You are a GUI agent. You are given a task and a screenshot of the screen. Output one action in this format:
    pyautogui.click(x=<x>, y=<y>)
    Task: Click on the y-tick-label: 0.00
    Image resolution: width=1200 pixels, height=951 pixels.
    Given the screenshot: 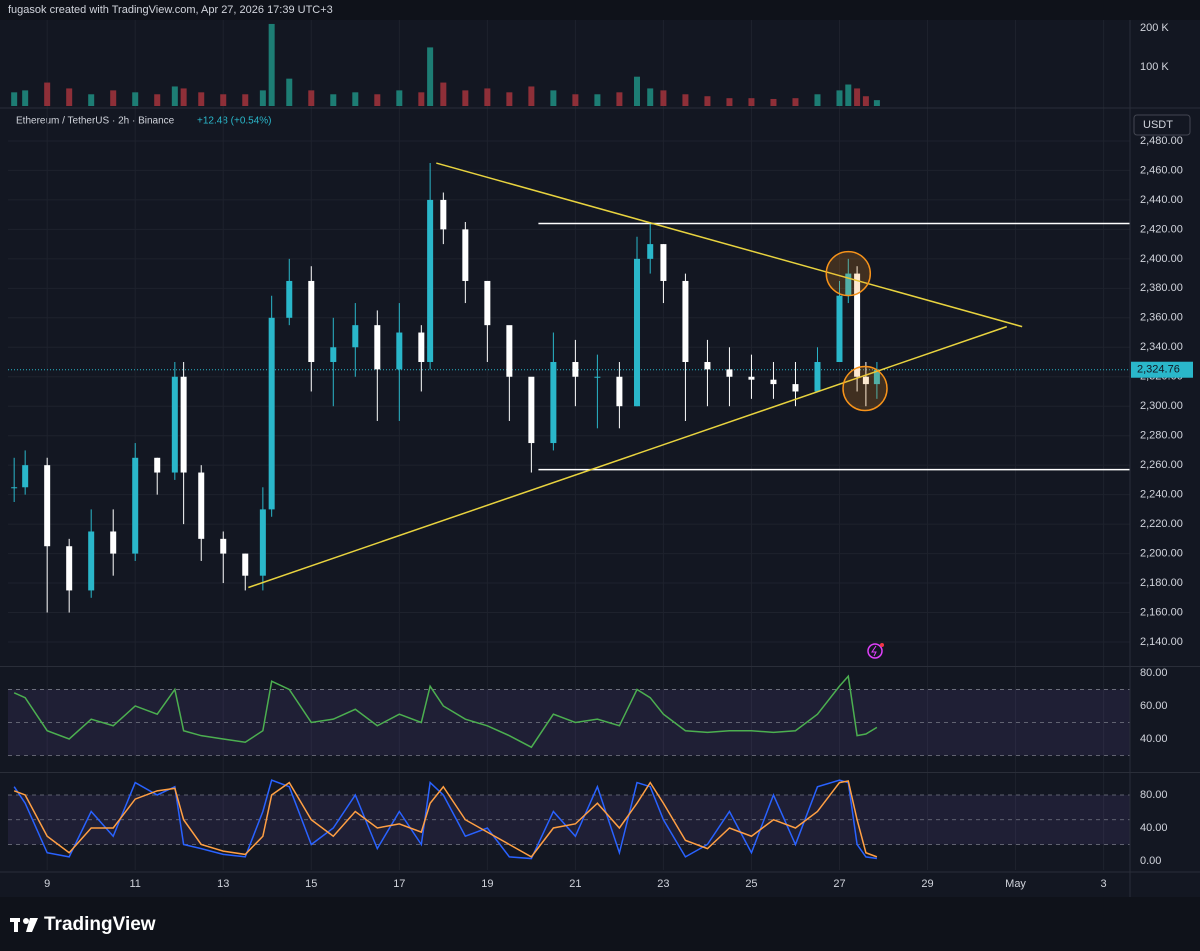 What is the action you would take?
    pyautogui.click(x=1150, y=861)
    